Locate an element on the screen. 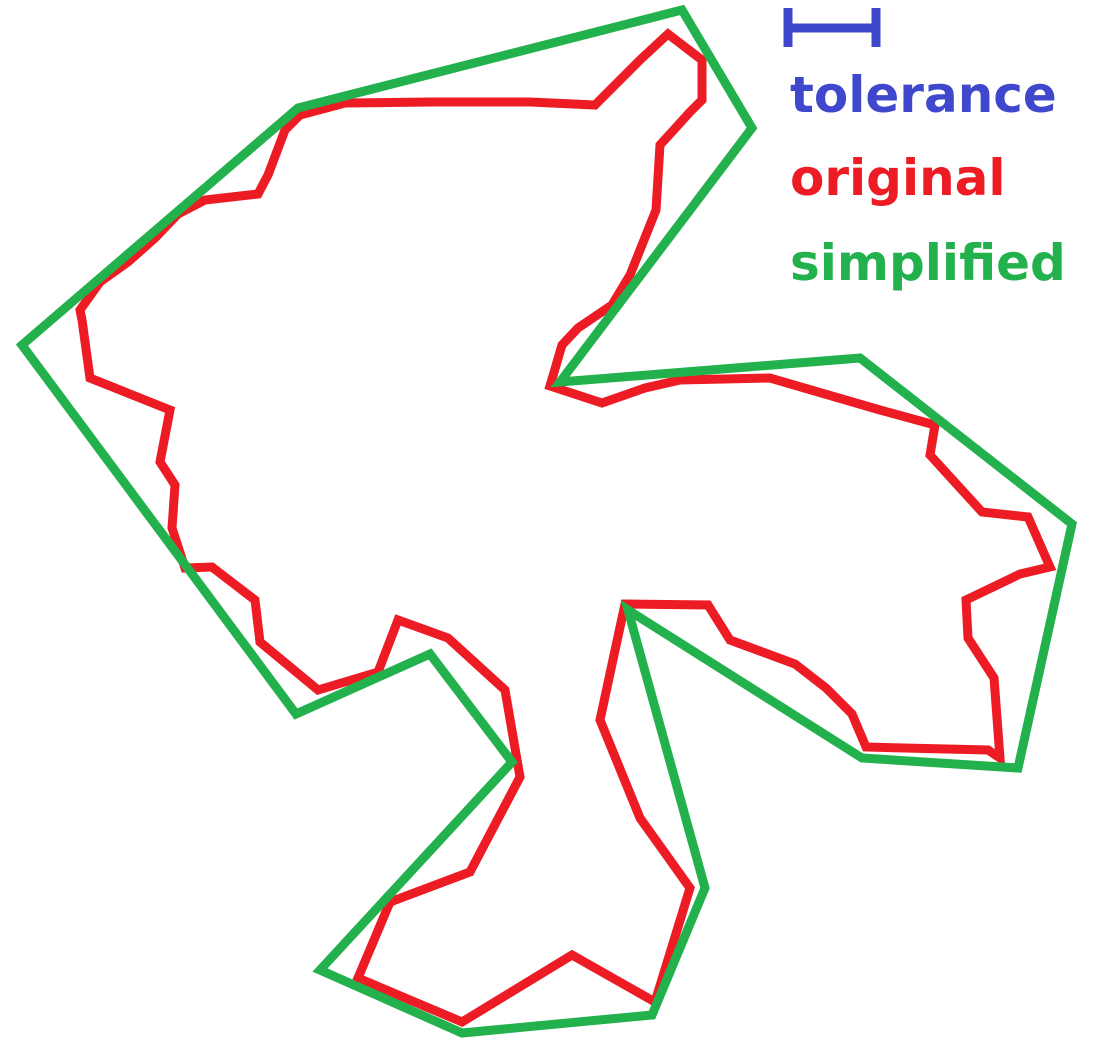  legend-simplified-label: simplified is located at coordinates (928, 263).